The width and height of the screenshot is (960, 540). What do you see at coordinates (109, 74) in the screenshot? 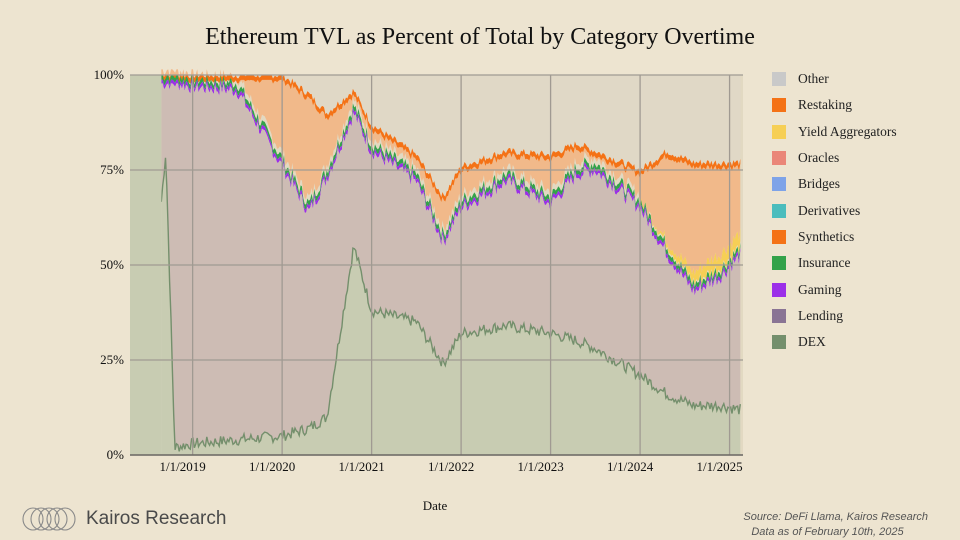
I see `y-tick-label: 100%` at bounding box center [109, 74].